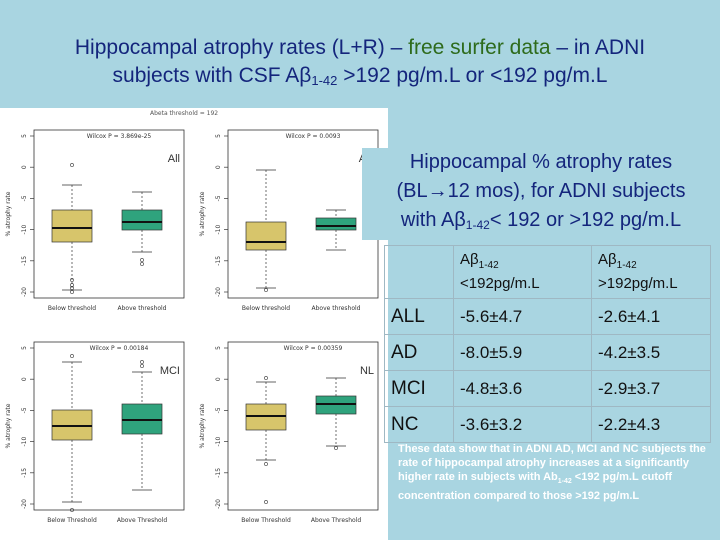 Image resolution: width=720 pixels, height=540 pixels. I want to click on pvalue-label: Wilcox P = 0.00359, so click(313, 348).